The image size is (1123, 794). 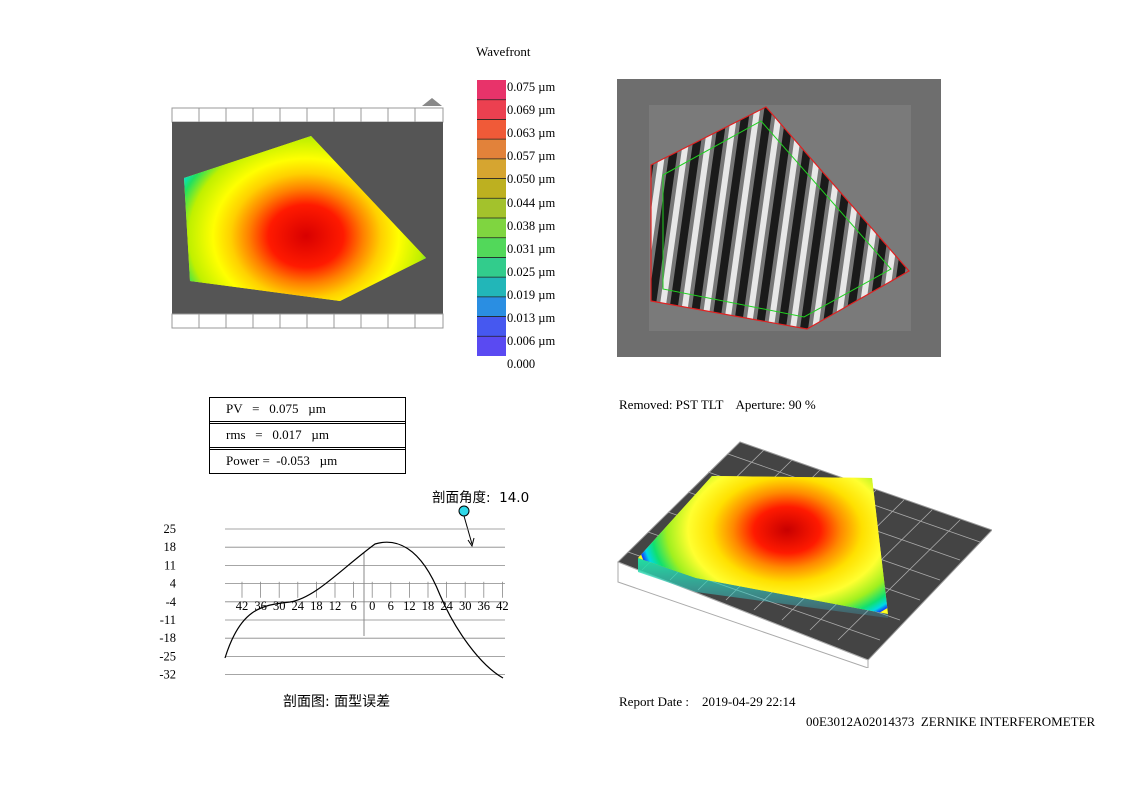 What do you see at coordinates (503, 51) in the screenshot?
I see `colorbar-title: Wavefront` at bounding box center [503, 51].